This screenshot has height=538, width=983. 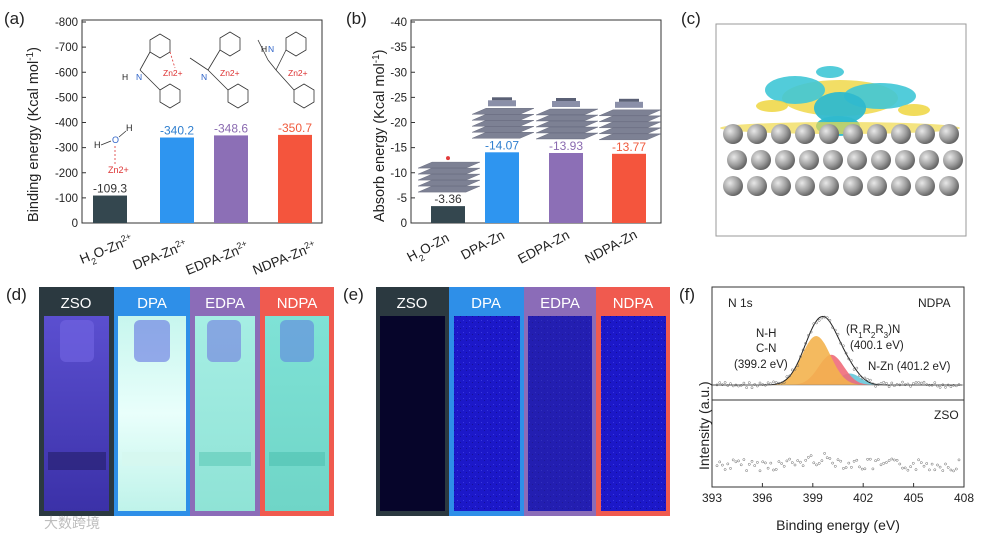 What do you see at coordinates (72, 523) in the screenshot?
I see `watermark: 大数跨境` at bounding box center [72, 523].